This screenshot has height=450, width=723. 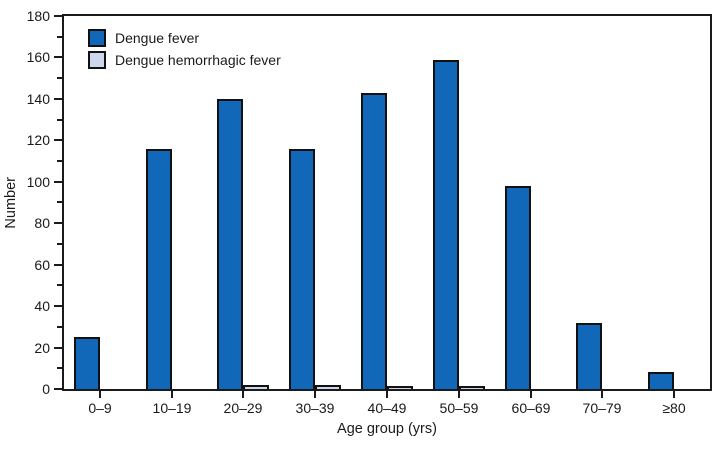 What do you see at coordinates (38, 99) in the screenshot?
I see `y-tick-label: 140` at bounding box center [38, 99].